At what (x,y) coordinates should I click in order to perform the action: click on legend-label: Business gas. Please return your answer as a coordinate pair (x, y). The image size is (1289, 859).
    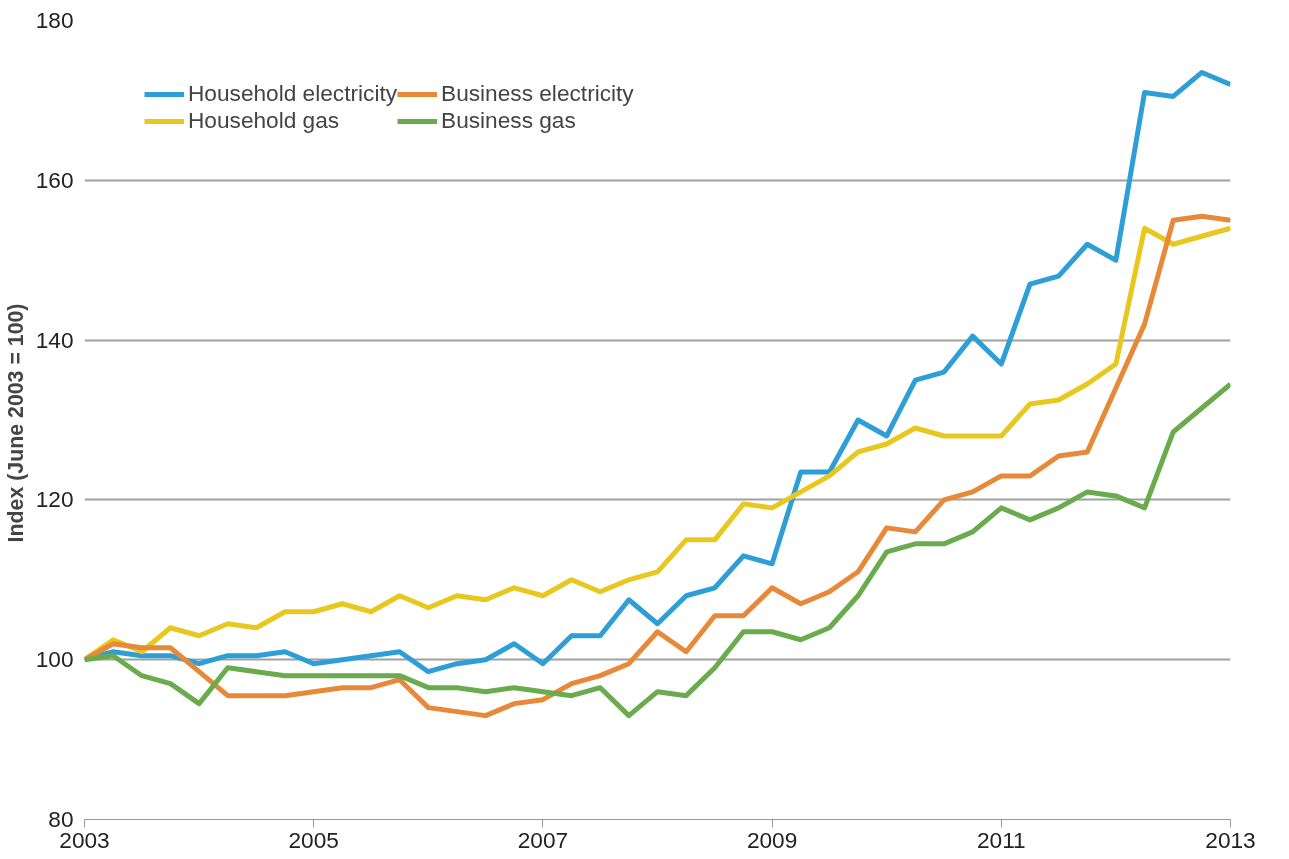
    Looking at the image, I should click on (508, 120).